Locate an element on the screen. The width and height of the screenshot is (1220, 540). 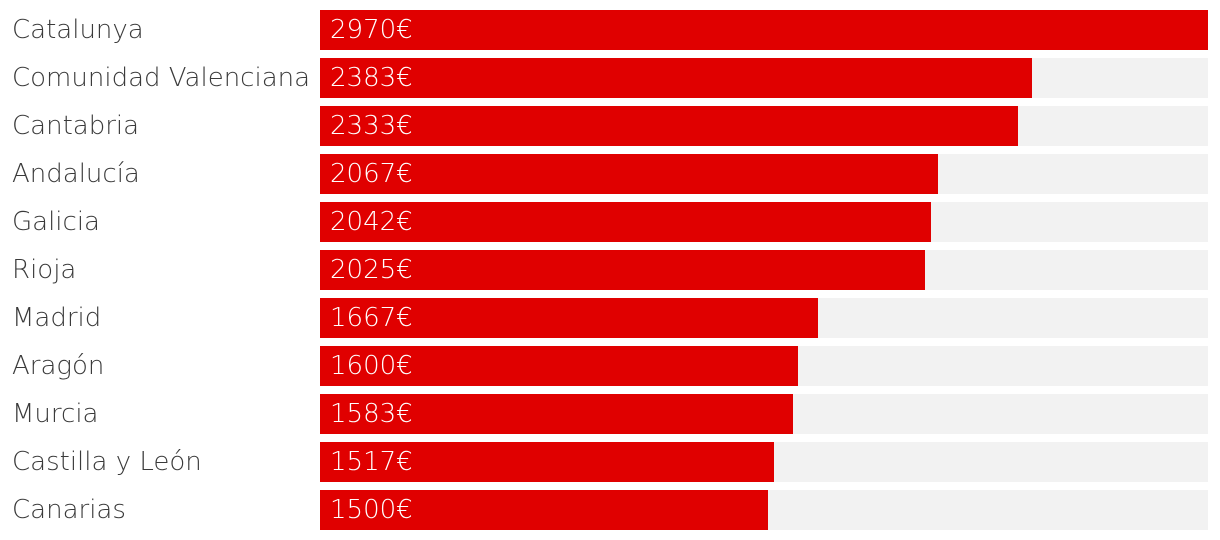
bar-row: Catalunya 2970€ is located at coordinates (610, 30).